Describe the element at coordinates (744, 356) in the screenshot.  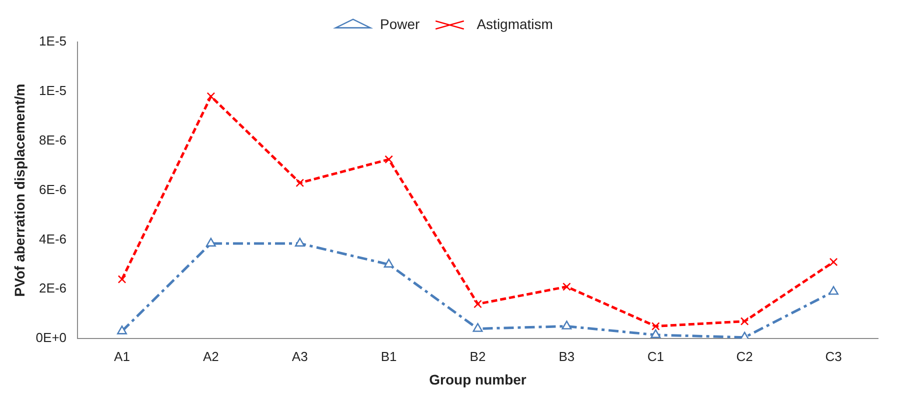
I see `x-tick-label: C2` at that location.